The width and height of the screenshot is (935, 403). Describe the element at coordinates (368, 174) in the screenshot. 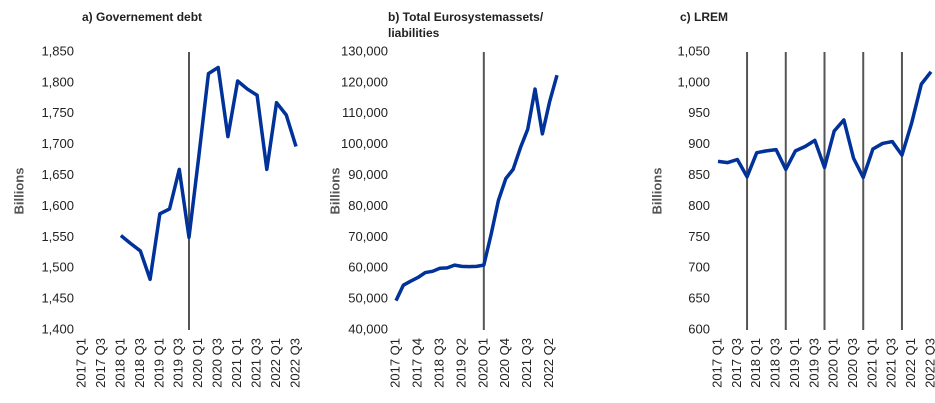

I see `y-tick-label: 90,000` at that location.